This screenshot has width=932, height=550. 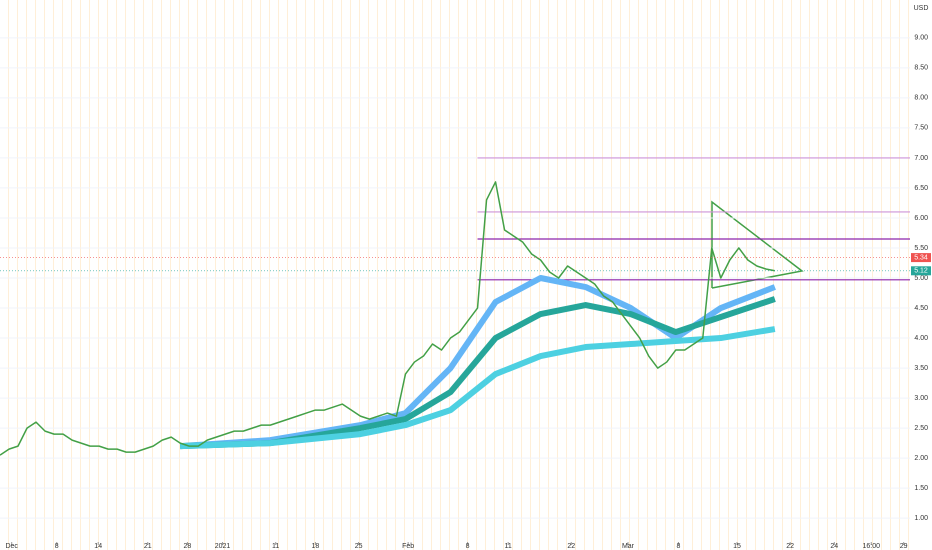 What do you see at coordinates (408, 546) in the screenshot?
I see `x-tick-label: Feb` at bounding box center [408, 546].